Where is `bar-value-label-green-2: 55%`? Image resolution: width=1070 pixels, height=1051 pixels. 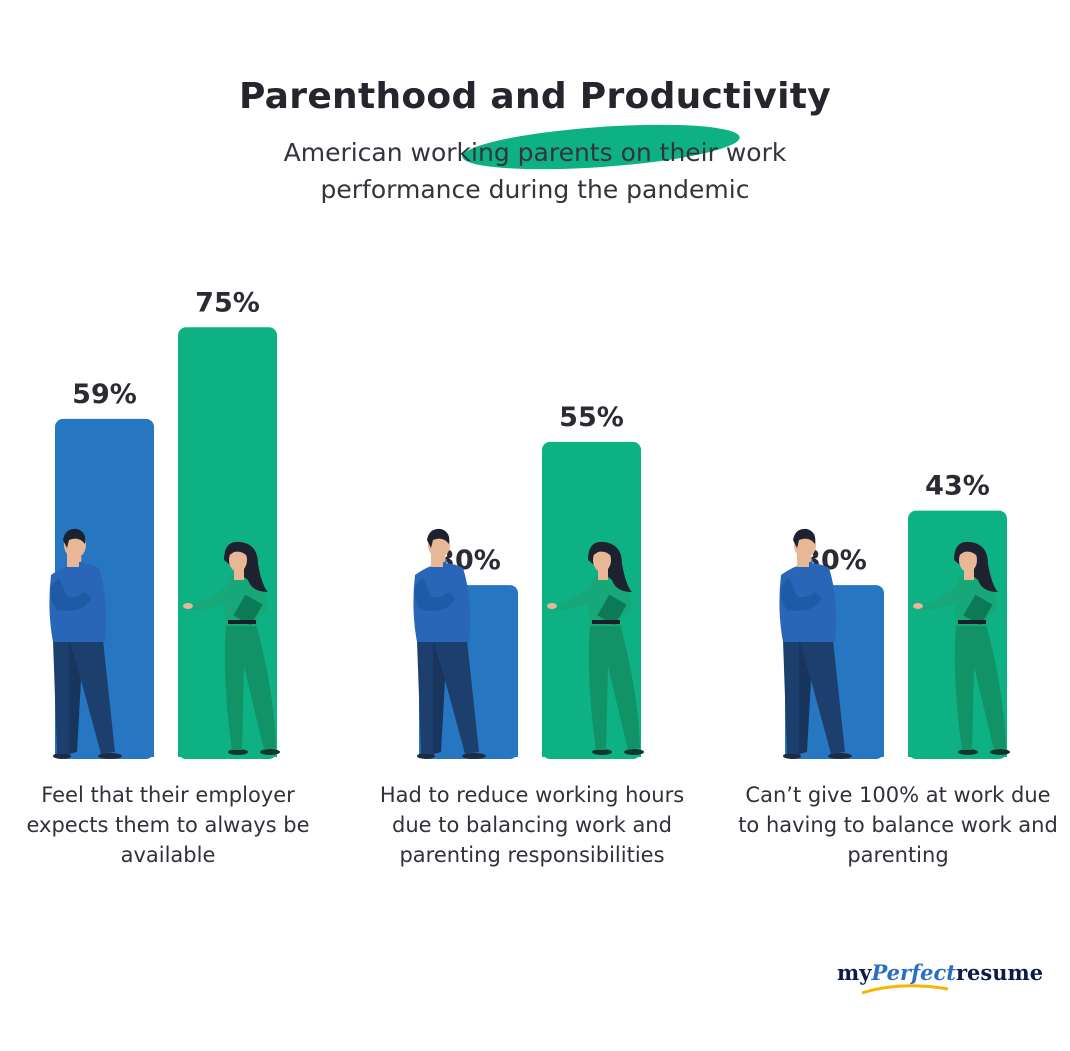 bar-value-label-green-2: 55% is located at coordinates (591, 417).